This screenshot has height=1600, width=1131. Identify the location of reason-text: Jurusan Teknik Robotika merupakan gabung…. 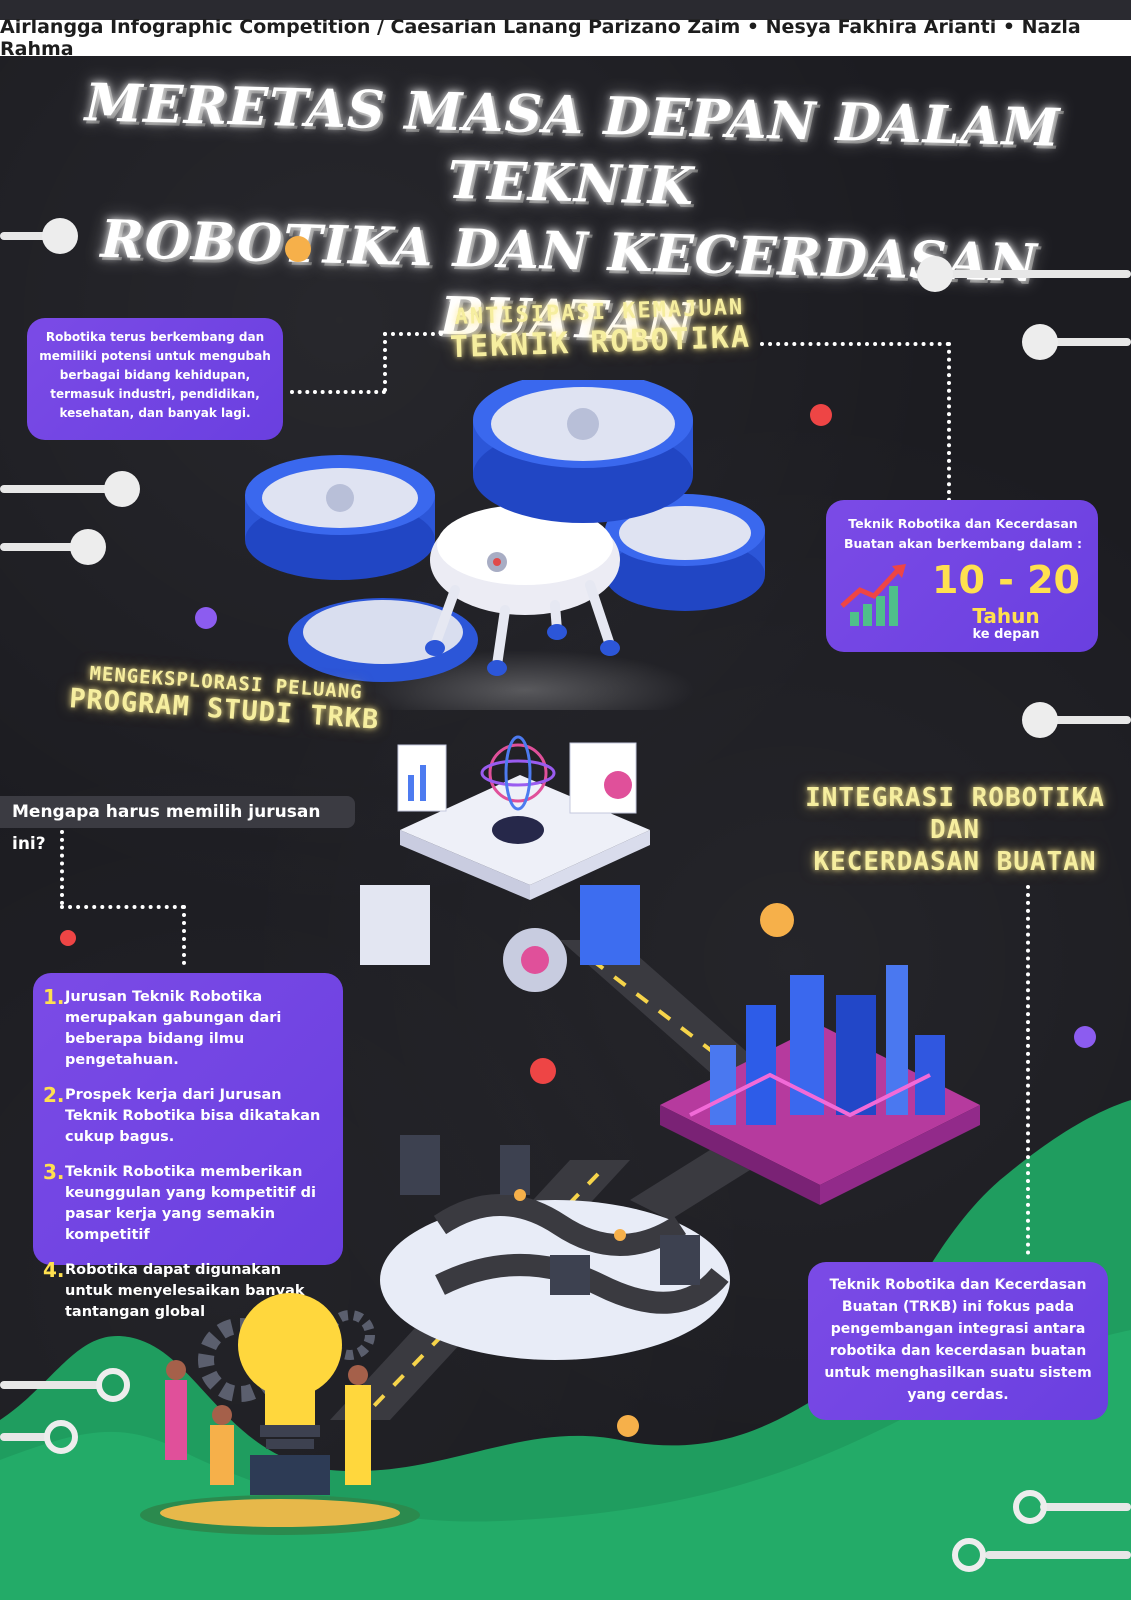
(173, 1028).